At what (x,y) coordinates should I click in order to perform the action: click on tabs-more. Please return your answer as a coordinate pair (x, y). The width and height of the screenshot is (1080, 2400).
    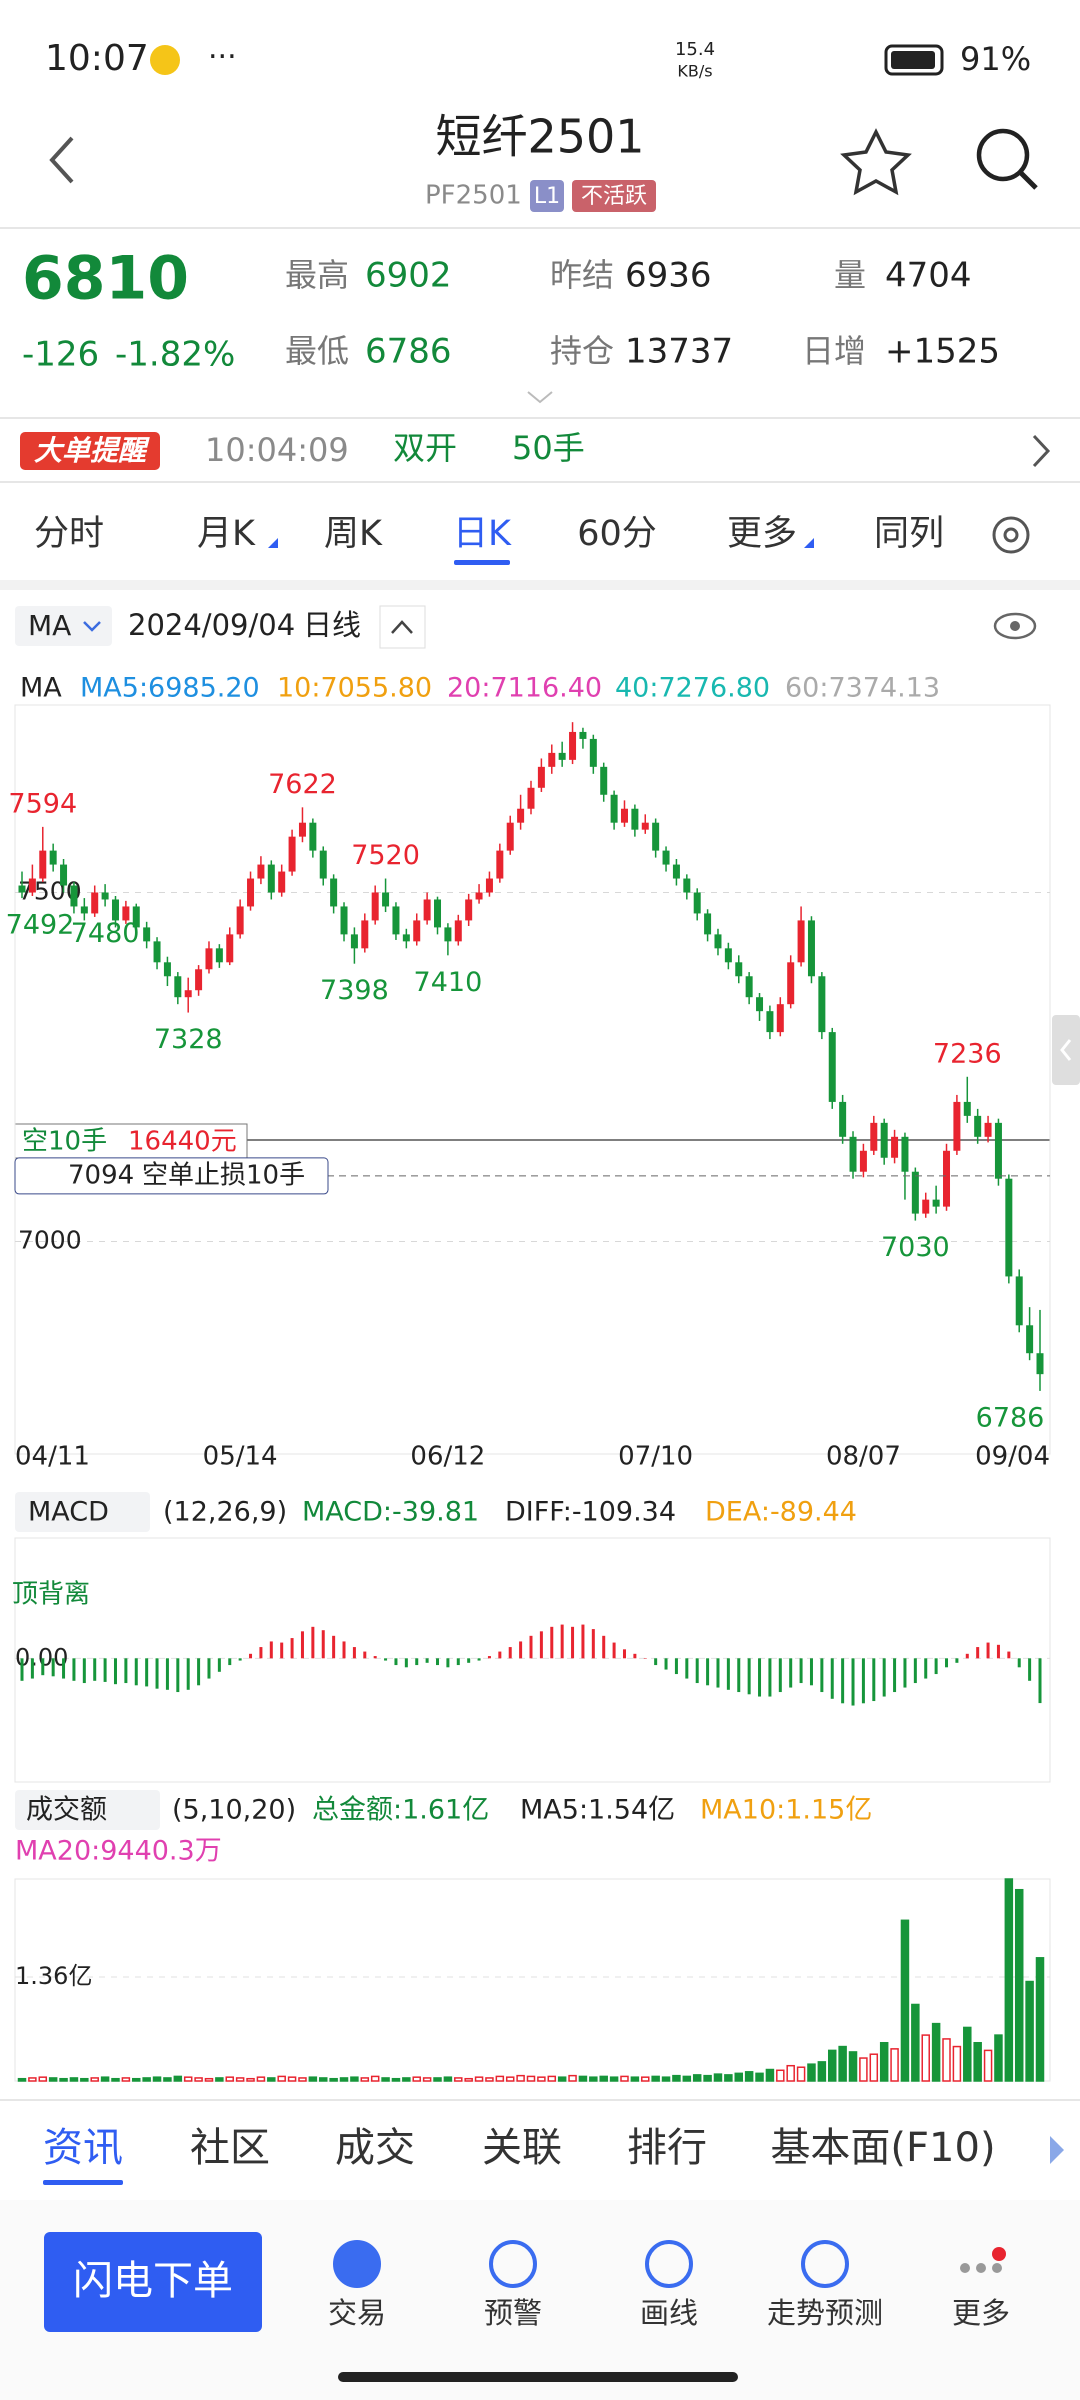
    Looking at the image, I should click on (1057, 2150).